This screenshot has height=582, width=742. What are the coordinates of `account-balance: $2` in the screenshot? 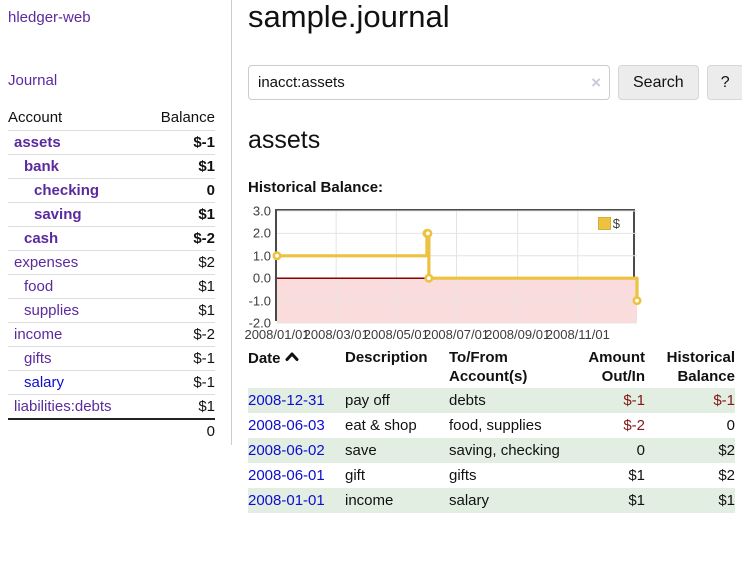 It's located at (179, 262).